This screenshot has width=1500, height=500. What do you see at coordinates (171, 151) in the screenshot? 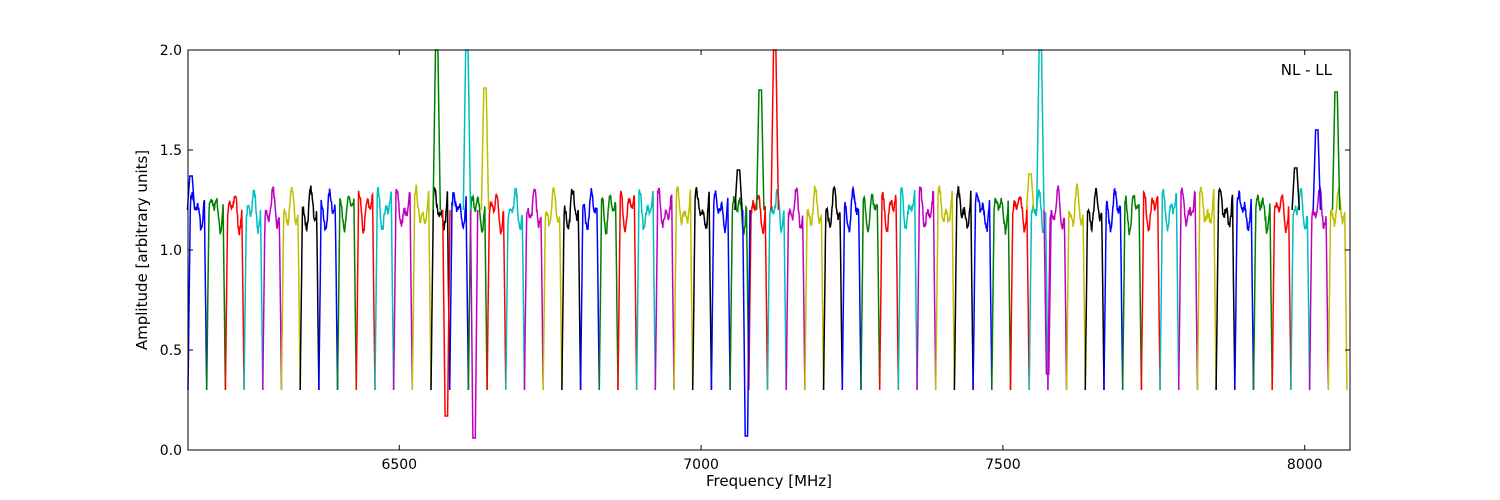
I see `y-tick-label: 1.5` at bounding box center [171, 151].